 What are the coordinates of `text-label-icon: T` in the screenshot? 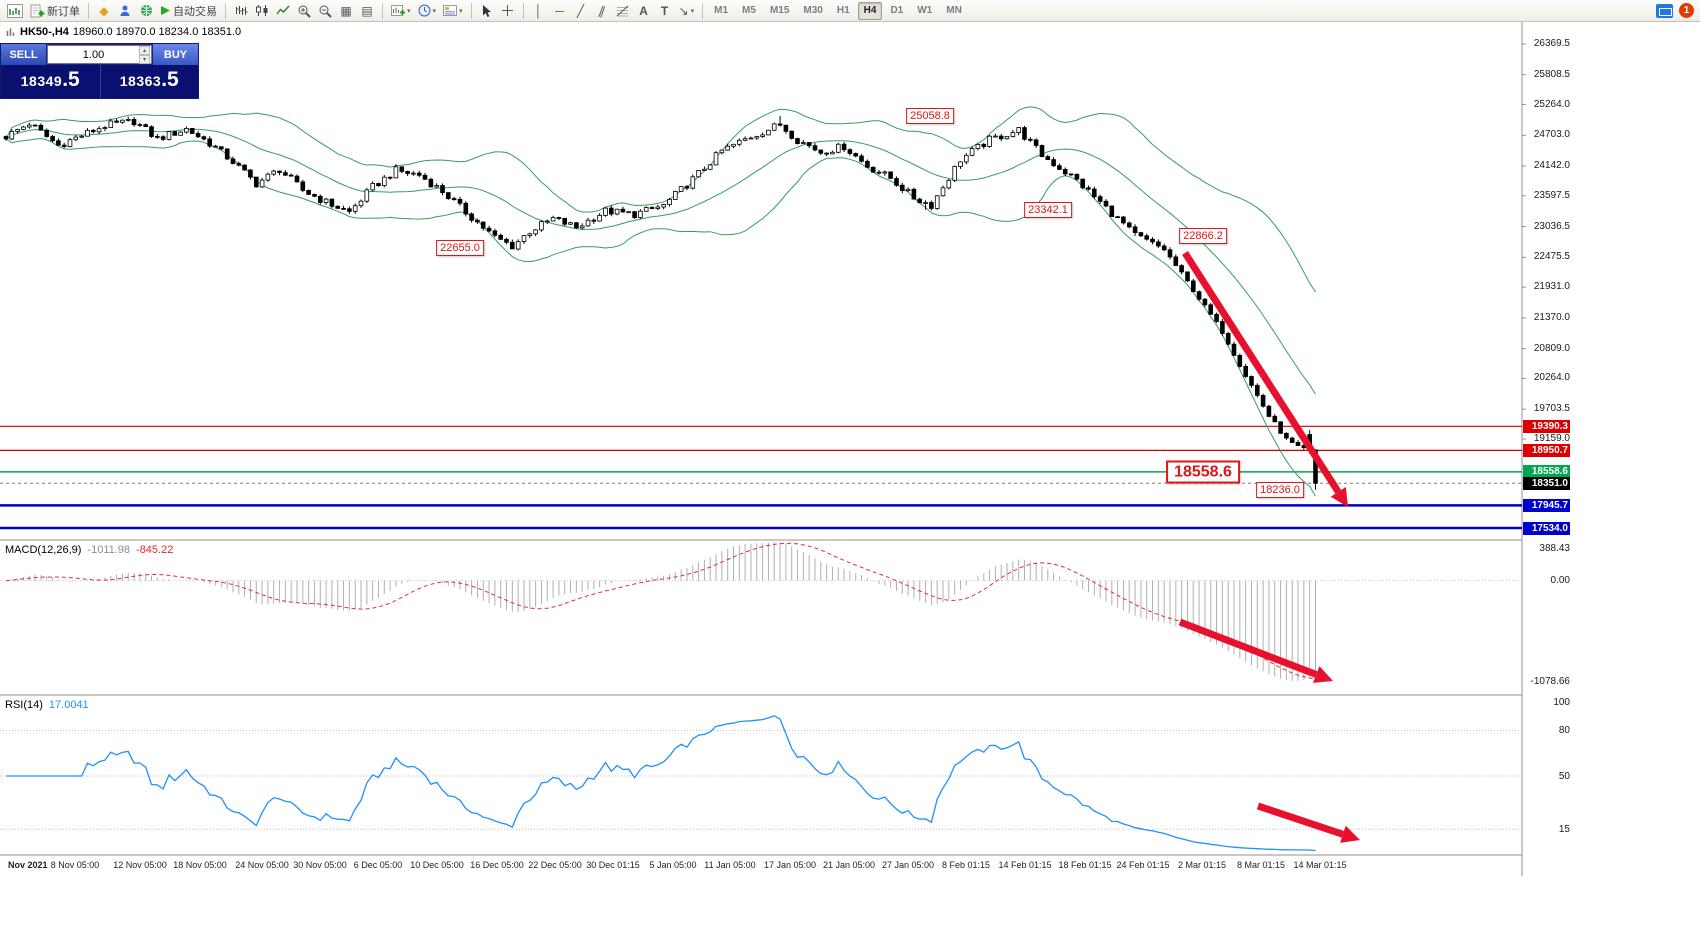 It's located at (664, 10).